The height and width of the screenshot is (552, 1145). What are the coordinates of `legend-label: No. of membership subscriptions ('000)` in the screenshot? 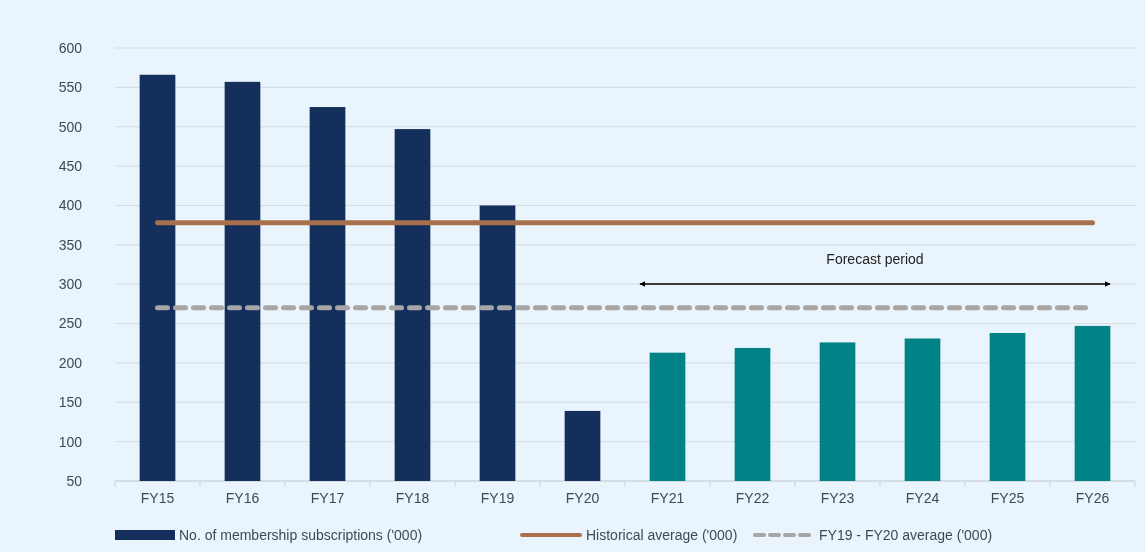 It's located at (301, 534).